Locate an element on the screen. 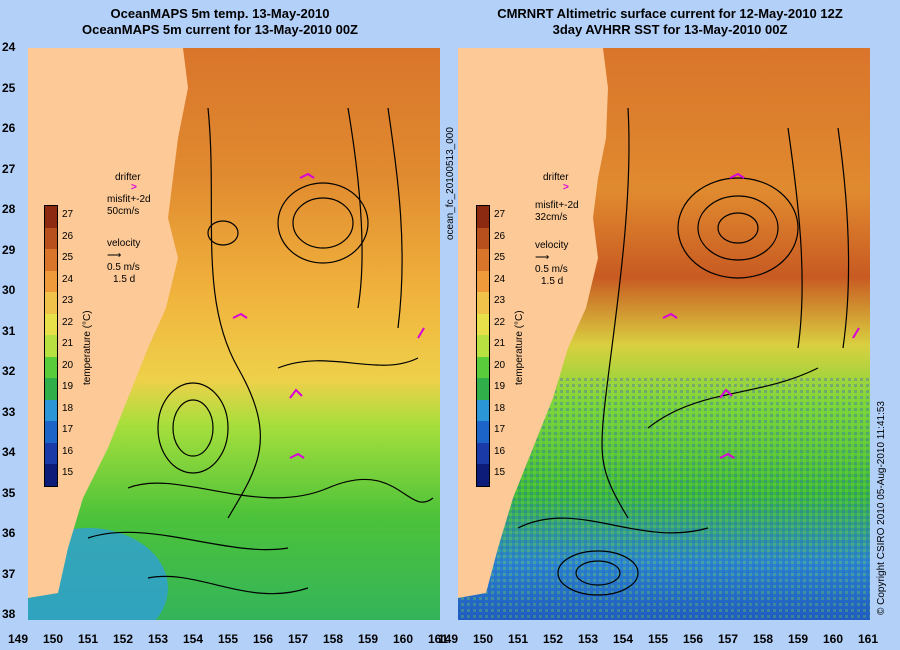  lat-tick-label: 24 is located at coordinates (9, 47).